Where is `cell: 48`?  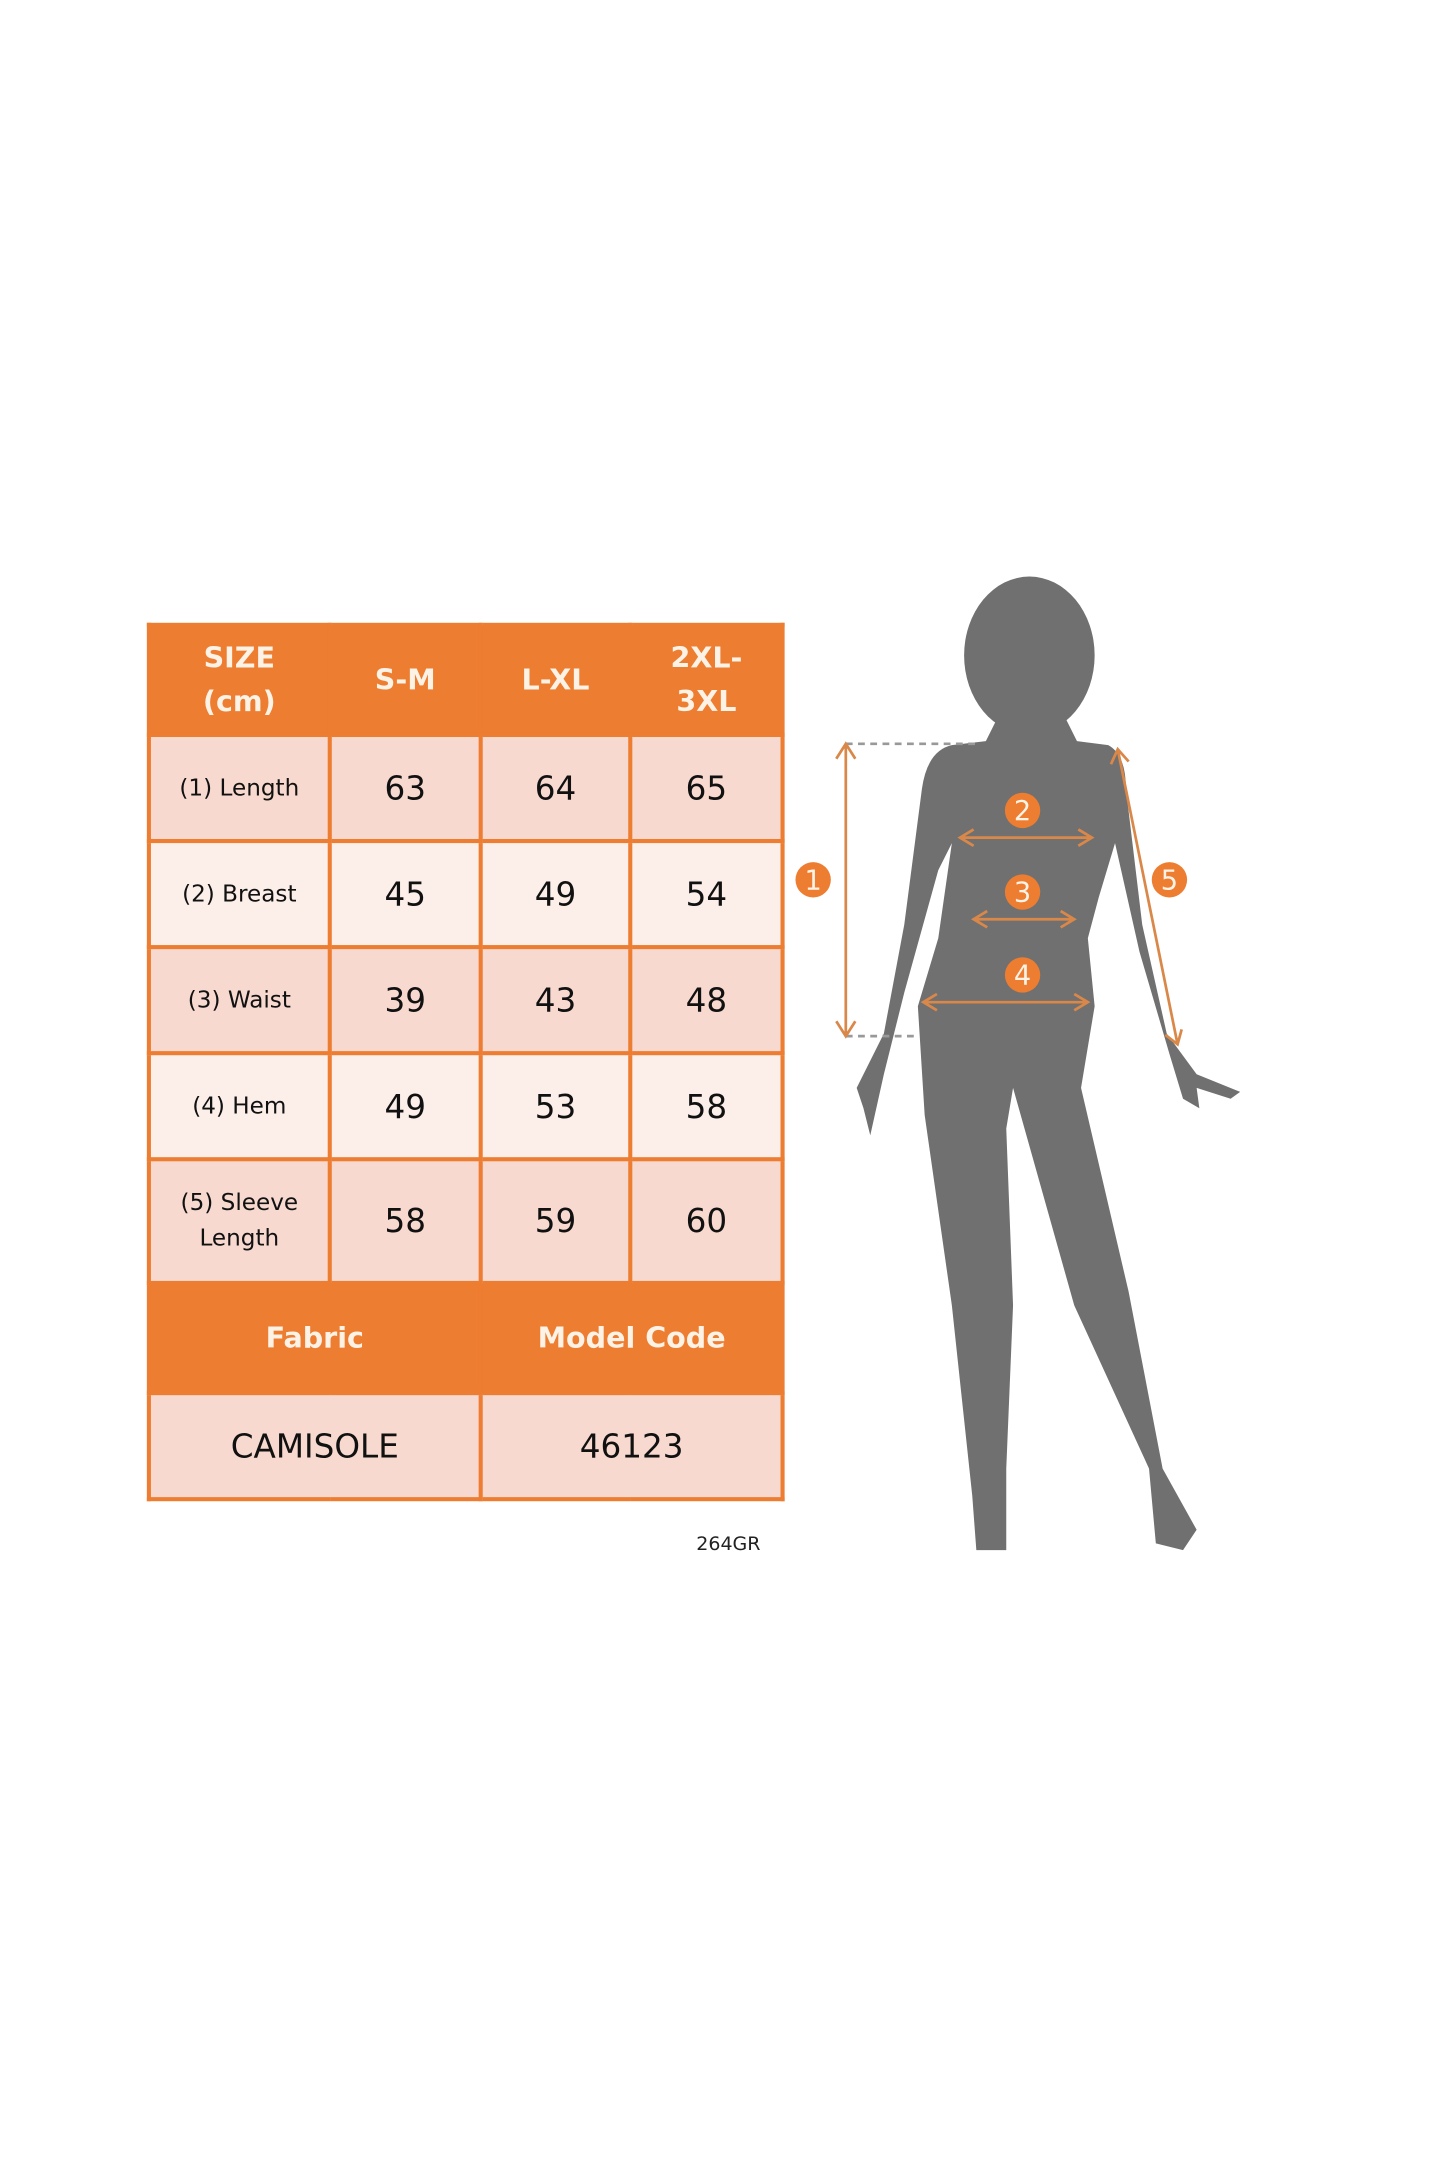
cell: 48 is located at coordinates (706, 1000).